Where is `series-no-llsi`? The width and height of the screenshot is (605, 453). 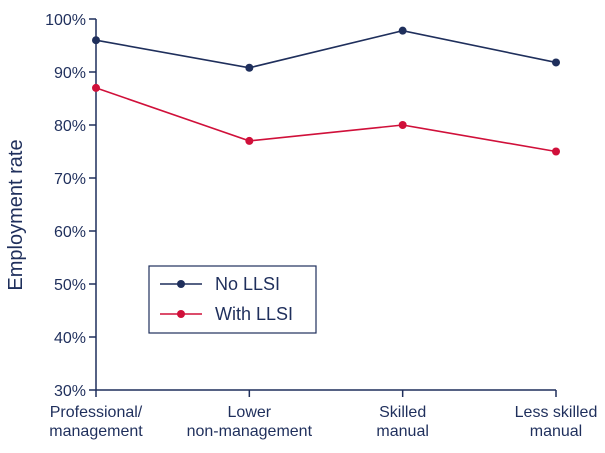 series-no-llsi is located at coordinates (326, 49).